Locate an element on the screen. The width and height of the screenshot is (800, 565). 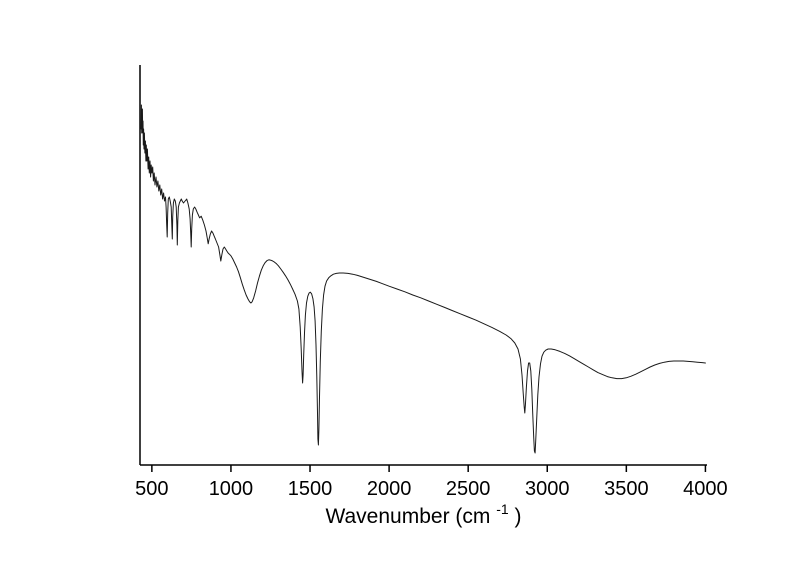
x-axis-ticks: 500 1000 1500 2000 2500 3000 3500 4000 is located at coordinates (431, 482).